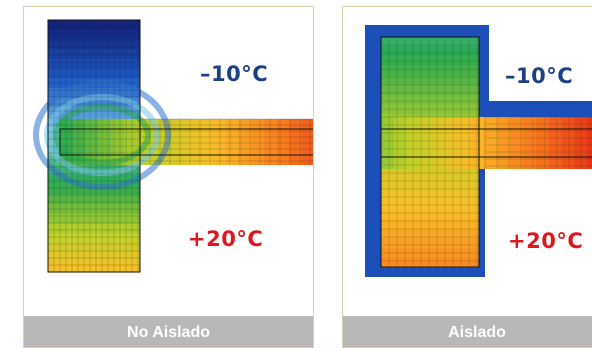 The width and height of the screenshot is (592, 348). I want to click on wall-outline, so click(94, 146).